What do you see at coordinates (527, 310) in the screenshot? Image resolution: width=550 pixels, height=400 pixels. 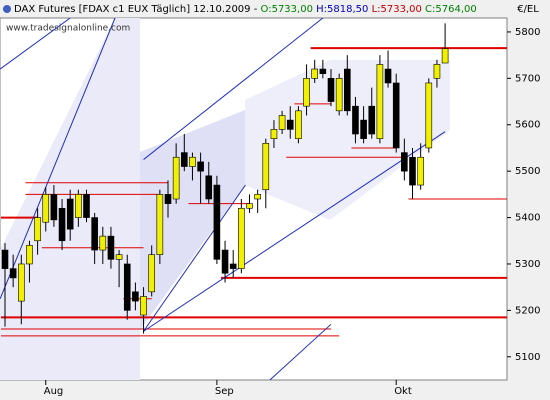 I see `y-tick-label: 5200` at bounding box center [527, 310].